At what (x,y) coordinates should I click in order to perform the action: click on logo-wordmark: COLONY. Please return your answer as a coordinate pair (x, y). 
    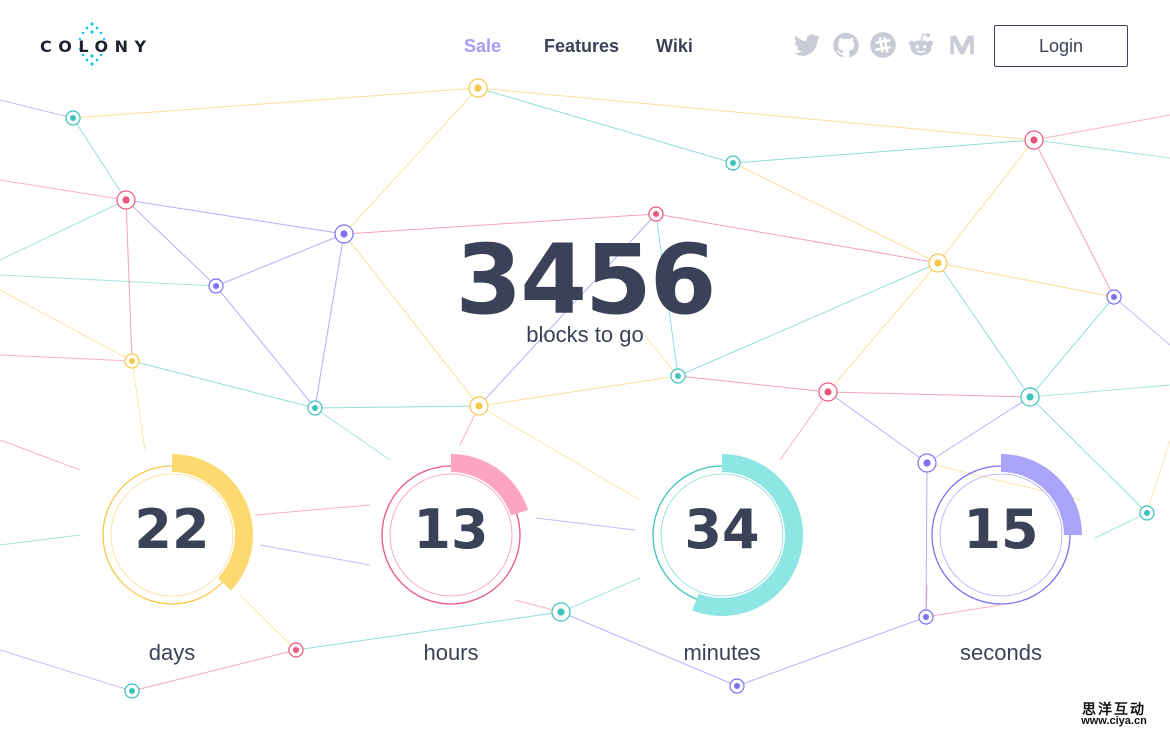
    Looking at the image, I should click on (96, 46).